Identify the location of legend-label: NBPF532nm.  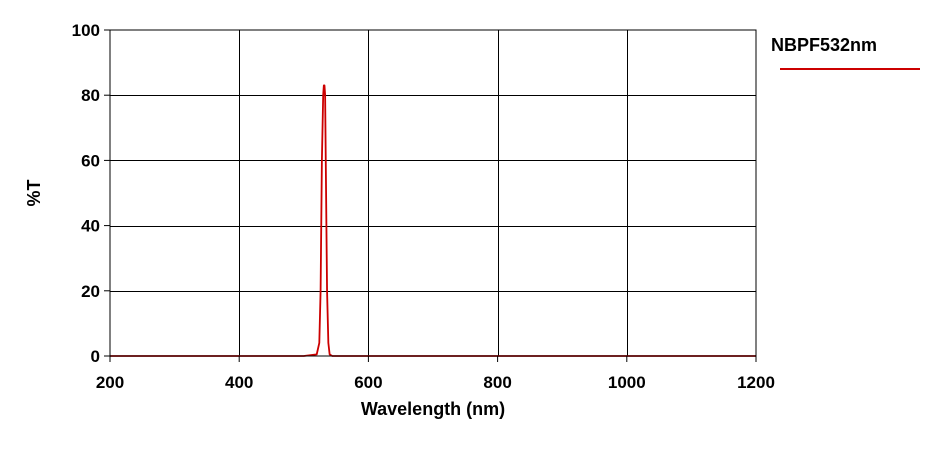
(824, 45).